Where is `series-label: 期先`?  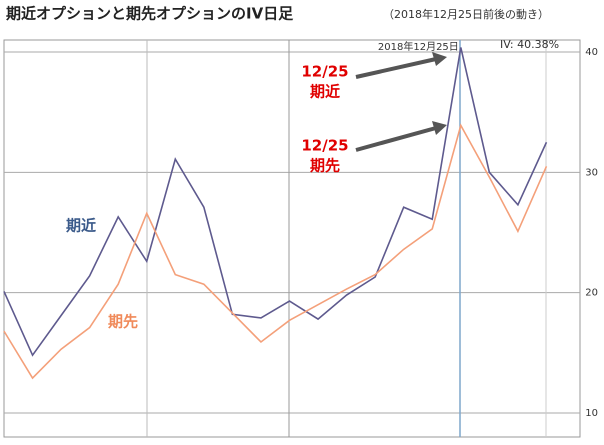 series-label: 期先 is located at coordinates (123, 322).